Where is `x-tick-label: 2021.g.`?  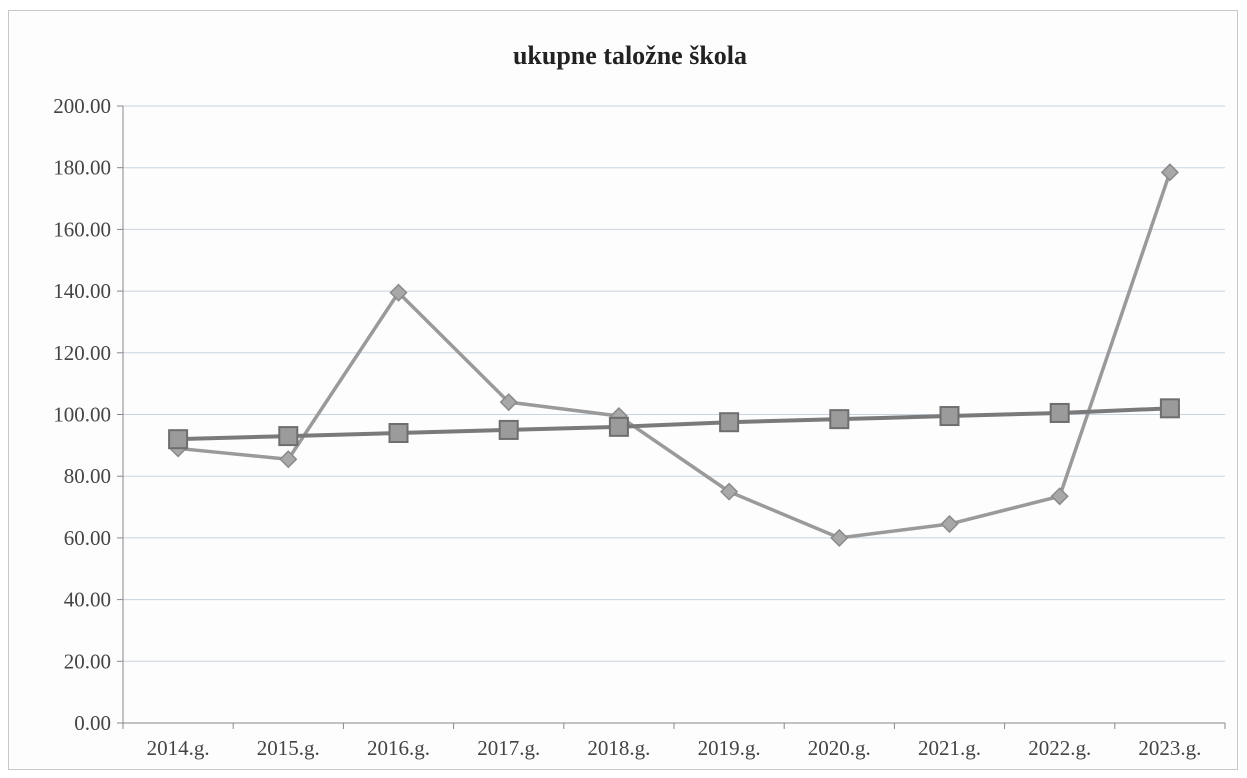 x-tick-label: 2021.g. is located at coordinates (949, 748).